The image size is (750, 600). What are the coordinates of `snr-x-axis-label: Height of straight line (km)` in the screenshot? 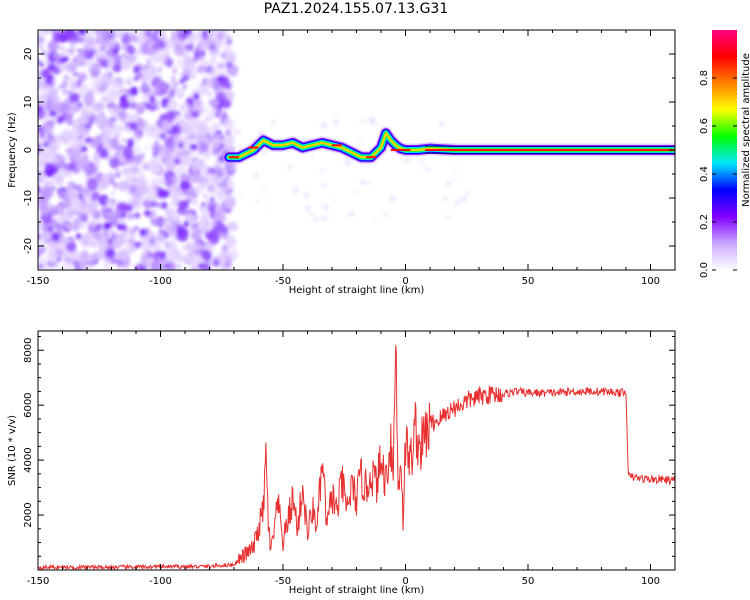 It's located at (357, 590).